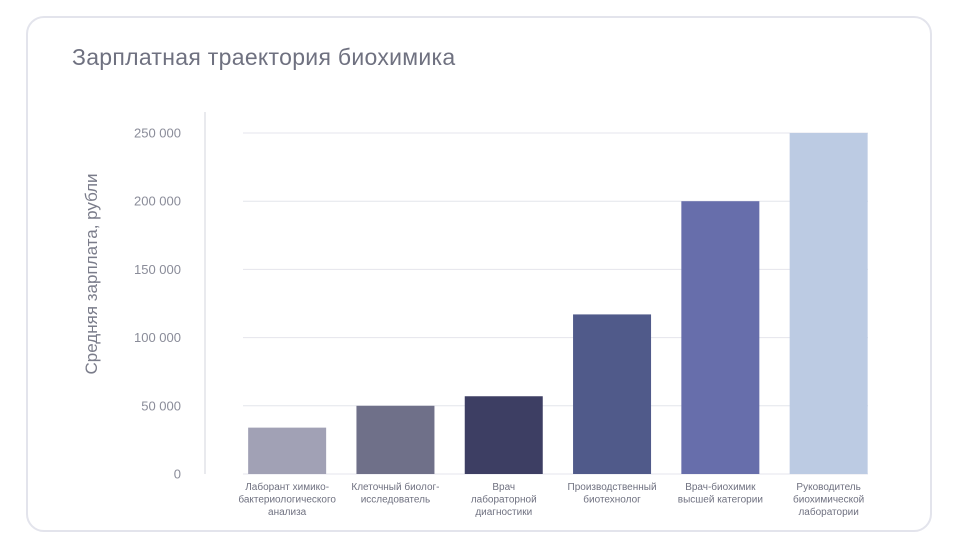 The width and height of the screenshot is (961, 550). I want to click on y-tick-label: 250 000, so click(157, 133).